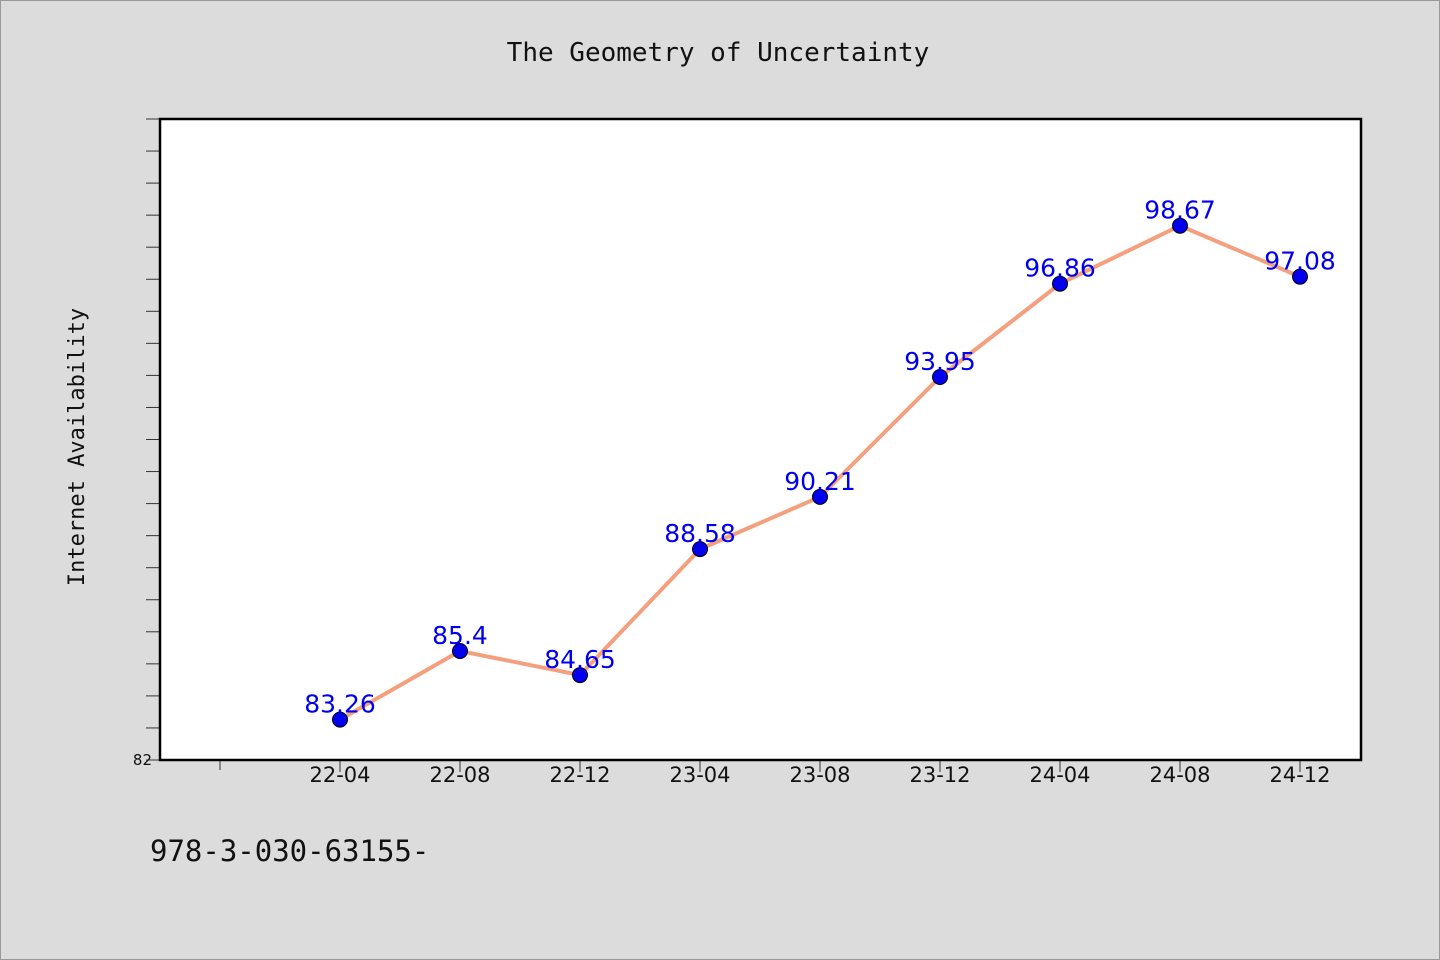 The height and width of the screenshot is (960, 1440). What do you see at coordinates (460, 635) in the screenshot?
I see `data-label: 85.4` at bounding box center [460, 635].